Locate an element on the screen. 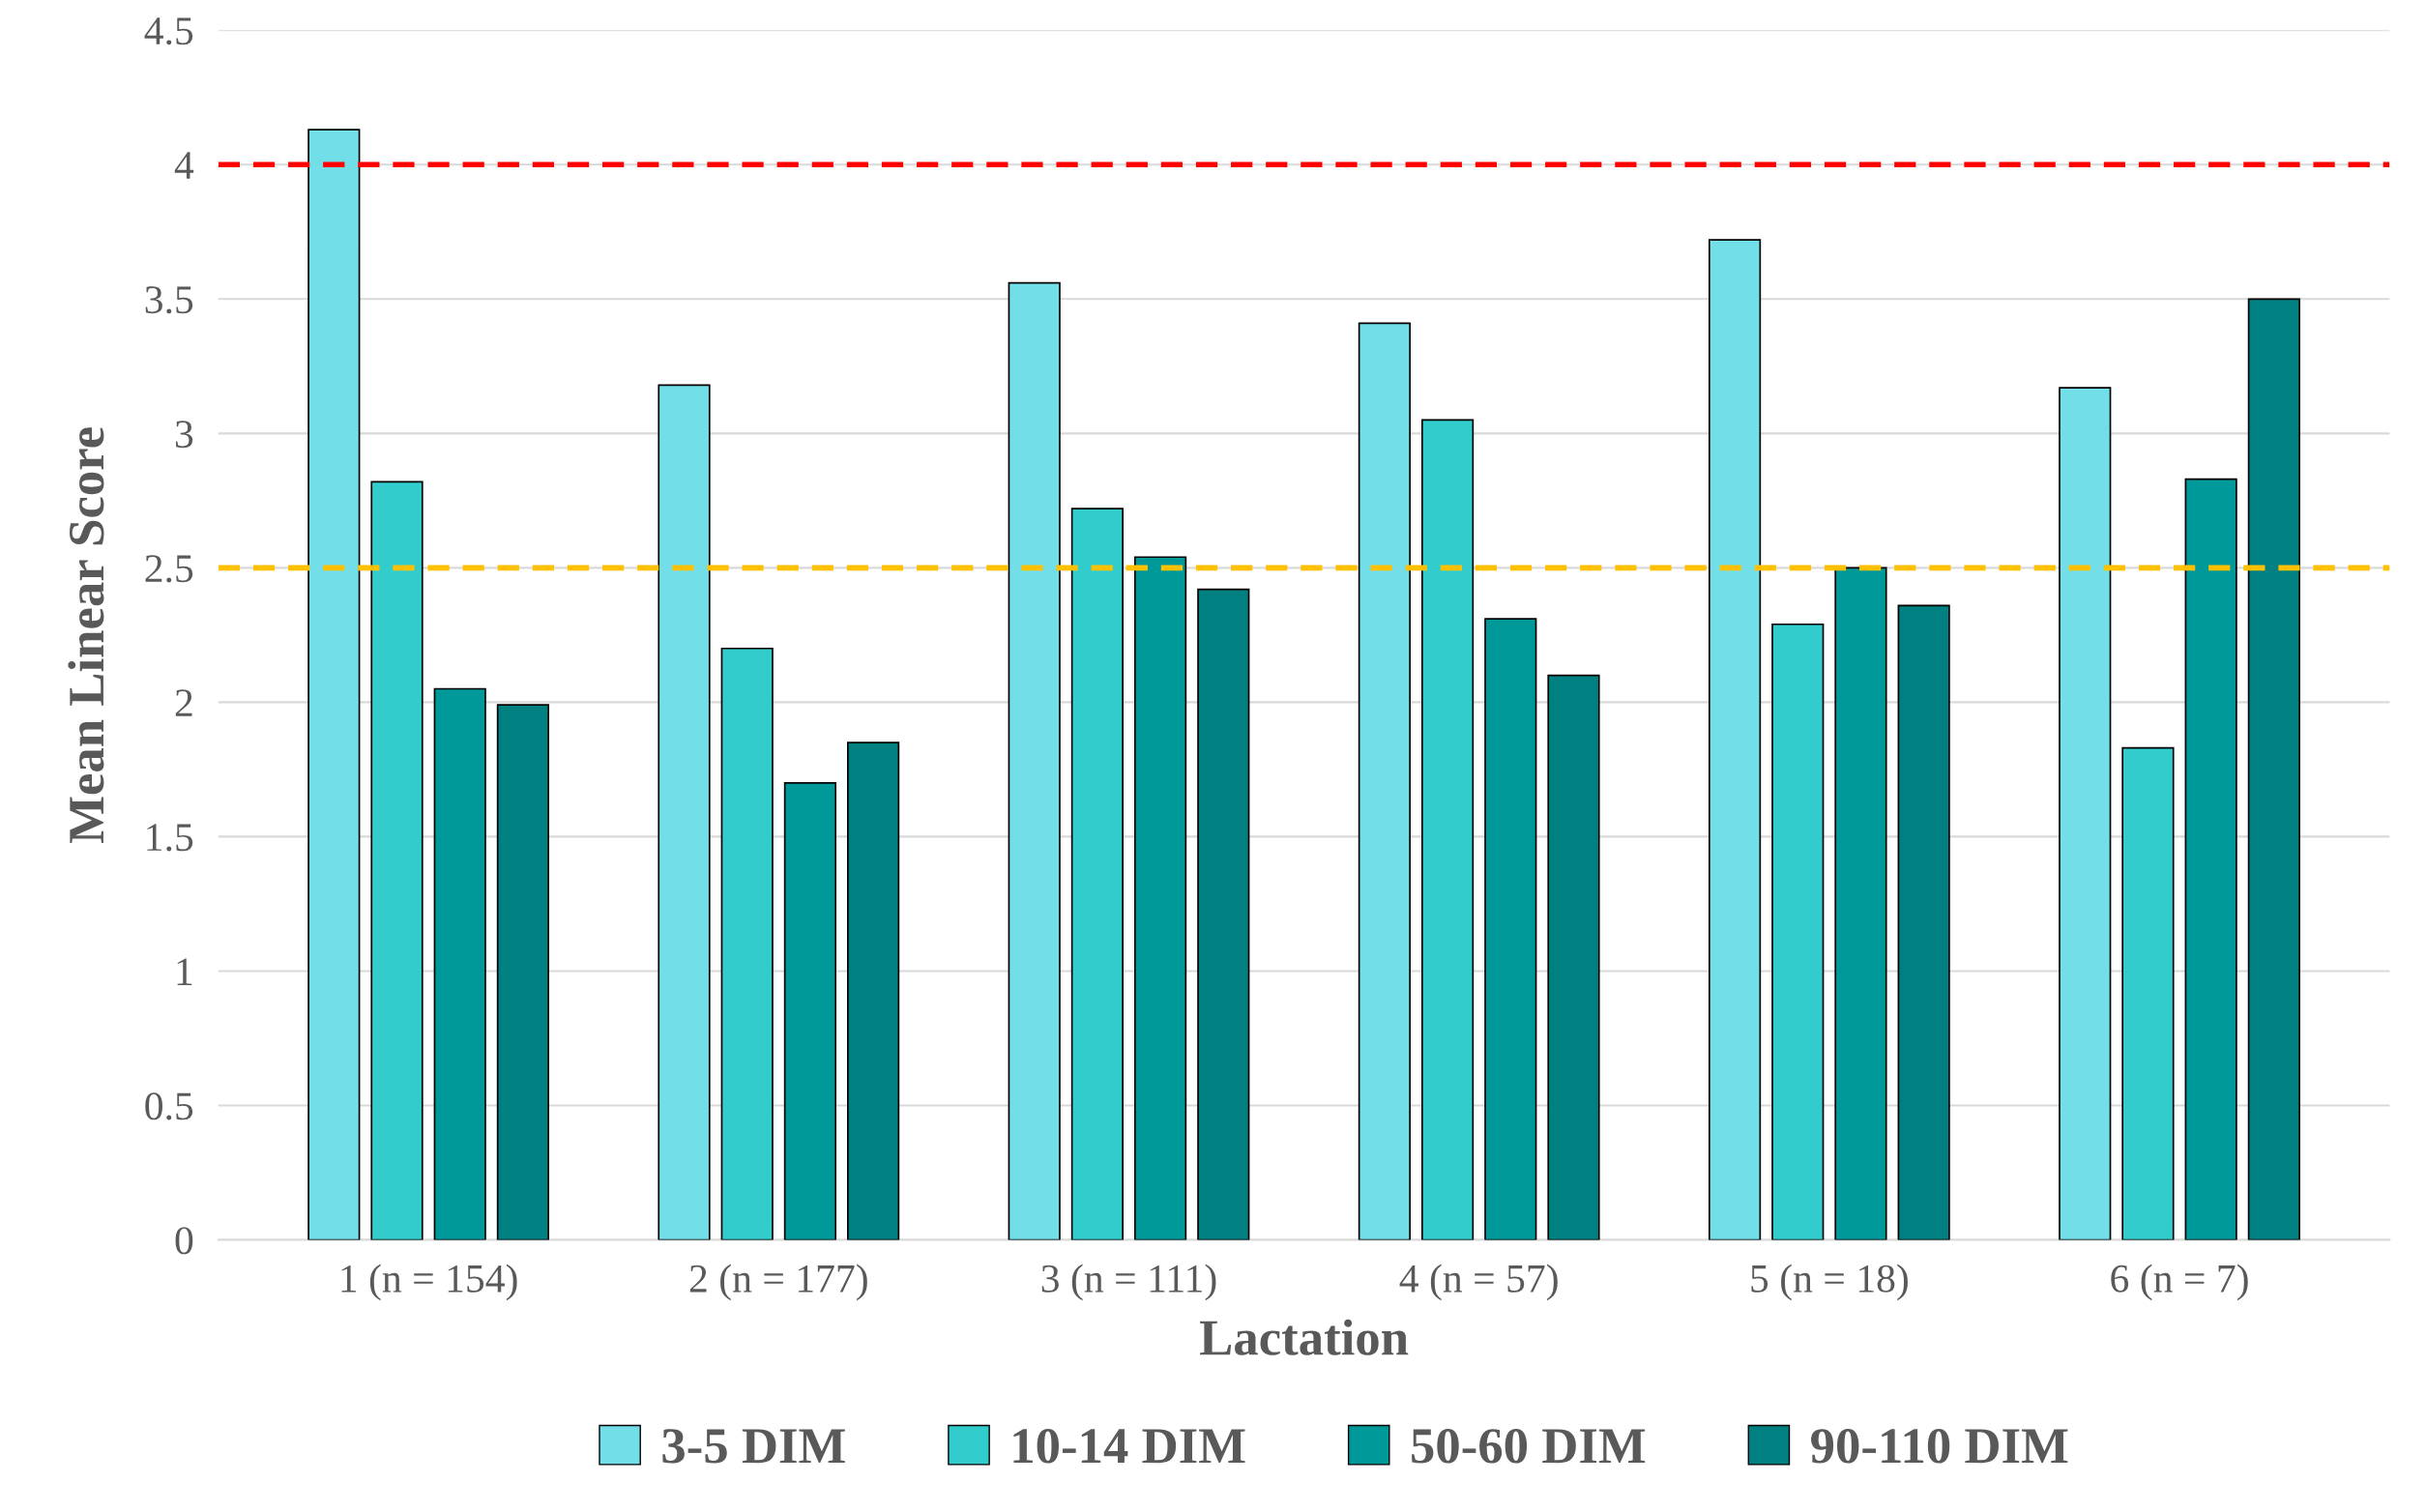 This screenshot has height=1512, width=2426. y-tick-label: 3 is located at coordinates (184, 435).